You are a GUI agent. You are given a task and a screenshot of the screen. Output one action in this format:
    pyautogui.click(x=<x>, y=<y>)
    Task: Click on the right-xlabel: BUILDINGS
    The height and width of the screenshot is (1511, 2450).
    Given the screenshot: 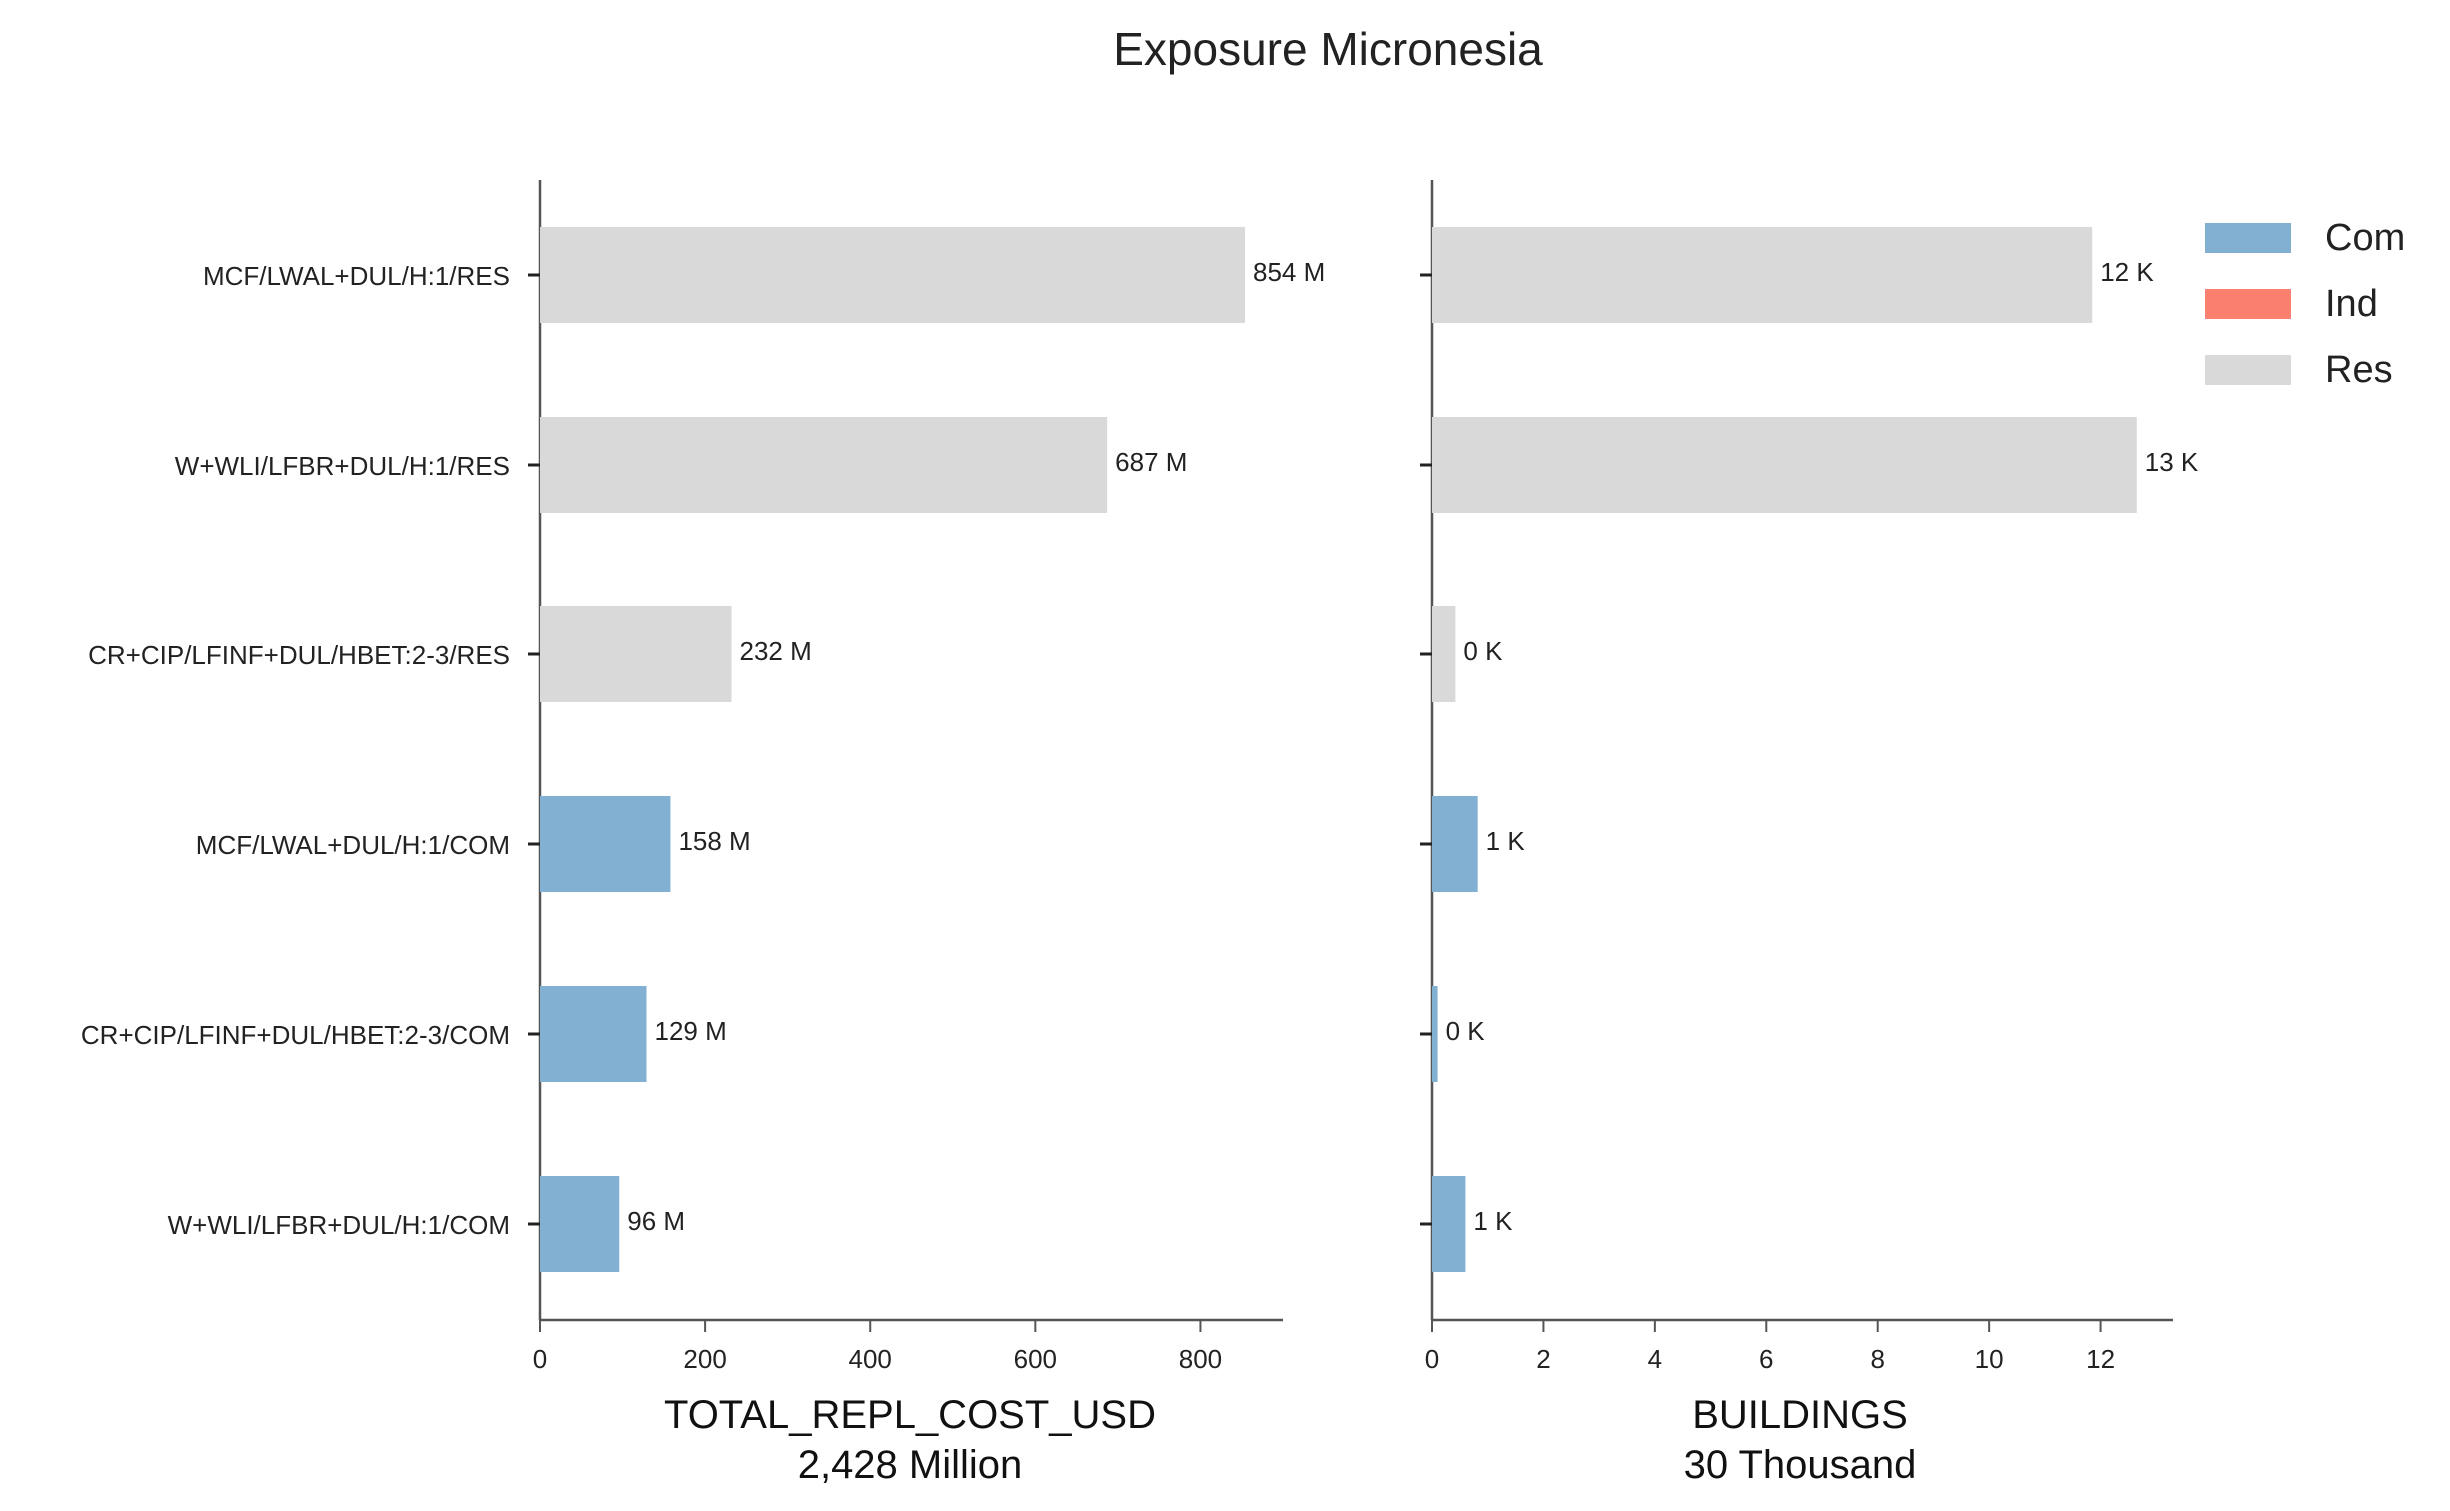 What is the action you would take?
    pyautogui.click(x=1800, y=1415)
    